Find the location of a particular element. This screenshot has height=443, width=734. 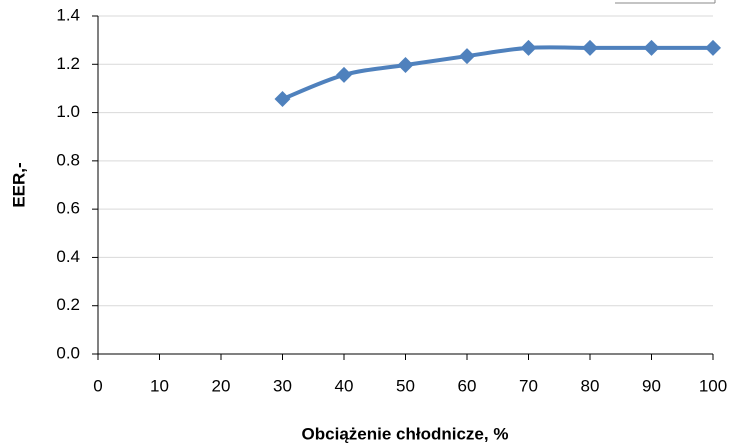

x-tick-label: 90 is located at coordinates (651, 385).